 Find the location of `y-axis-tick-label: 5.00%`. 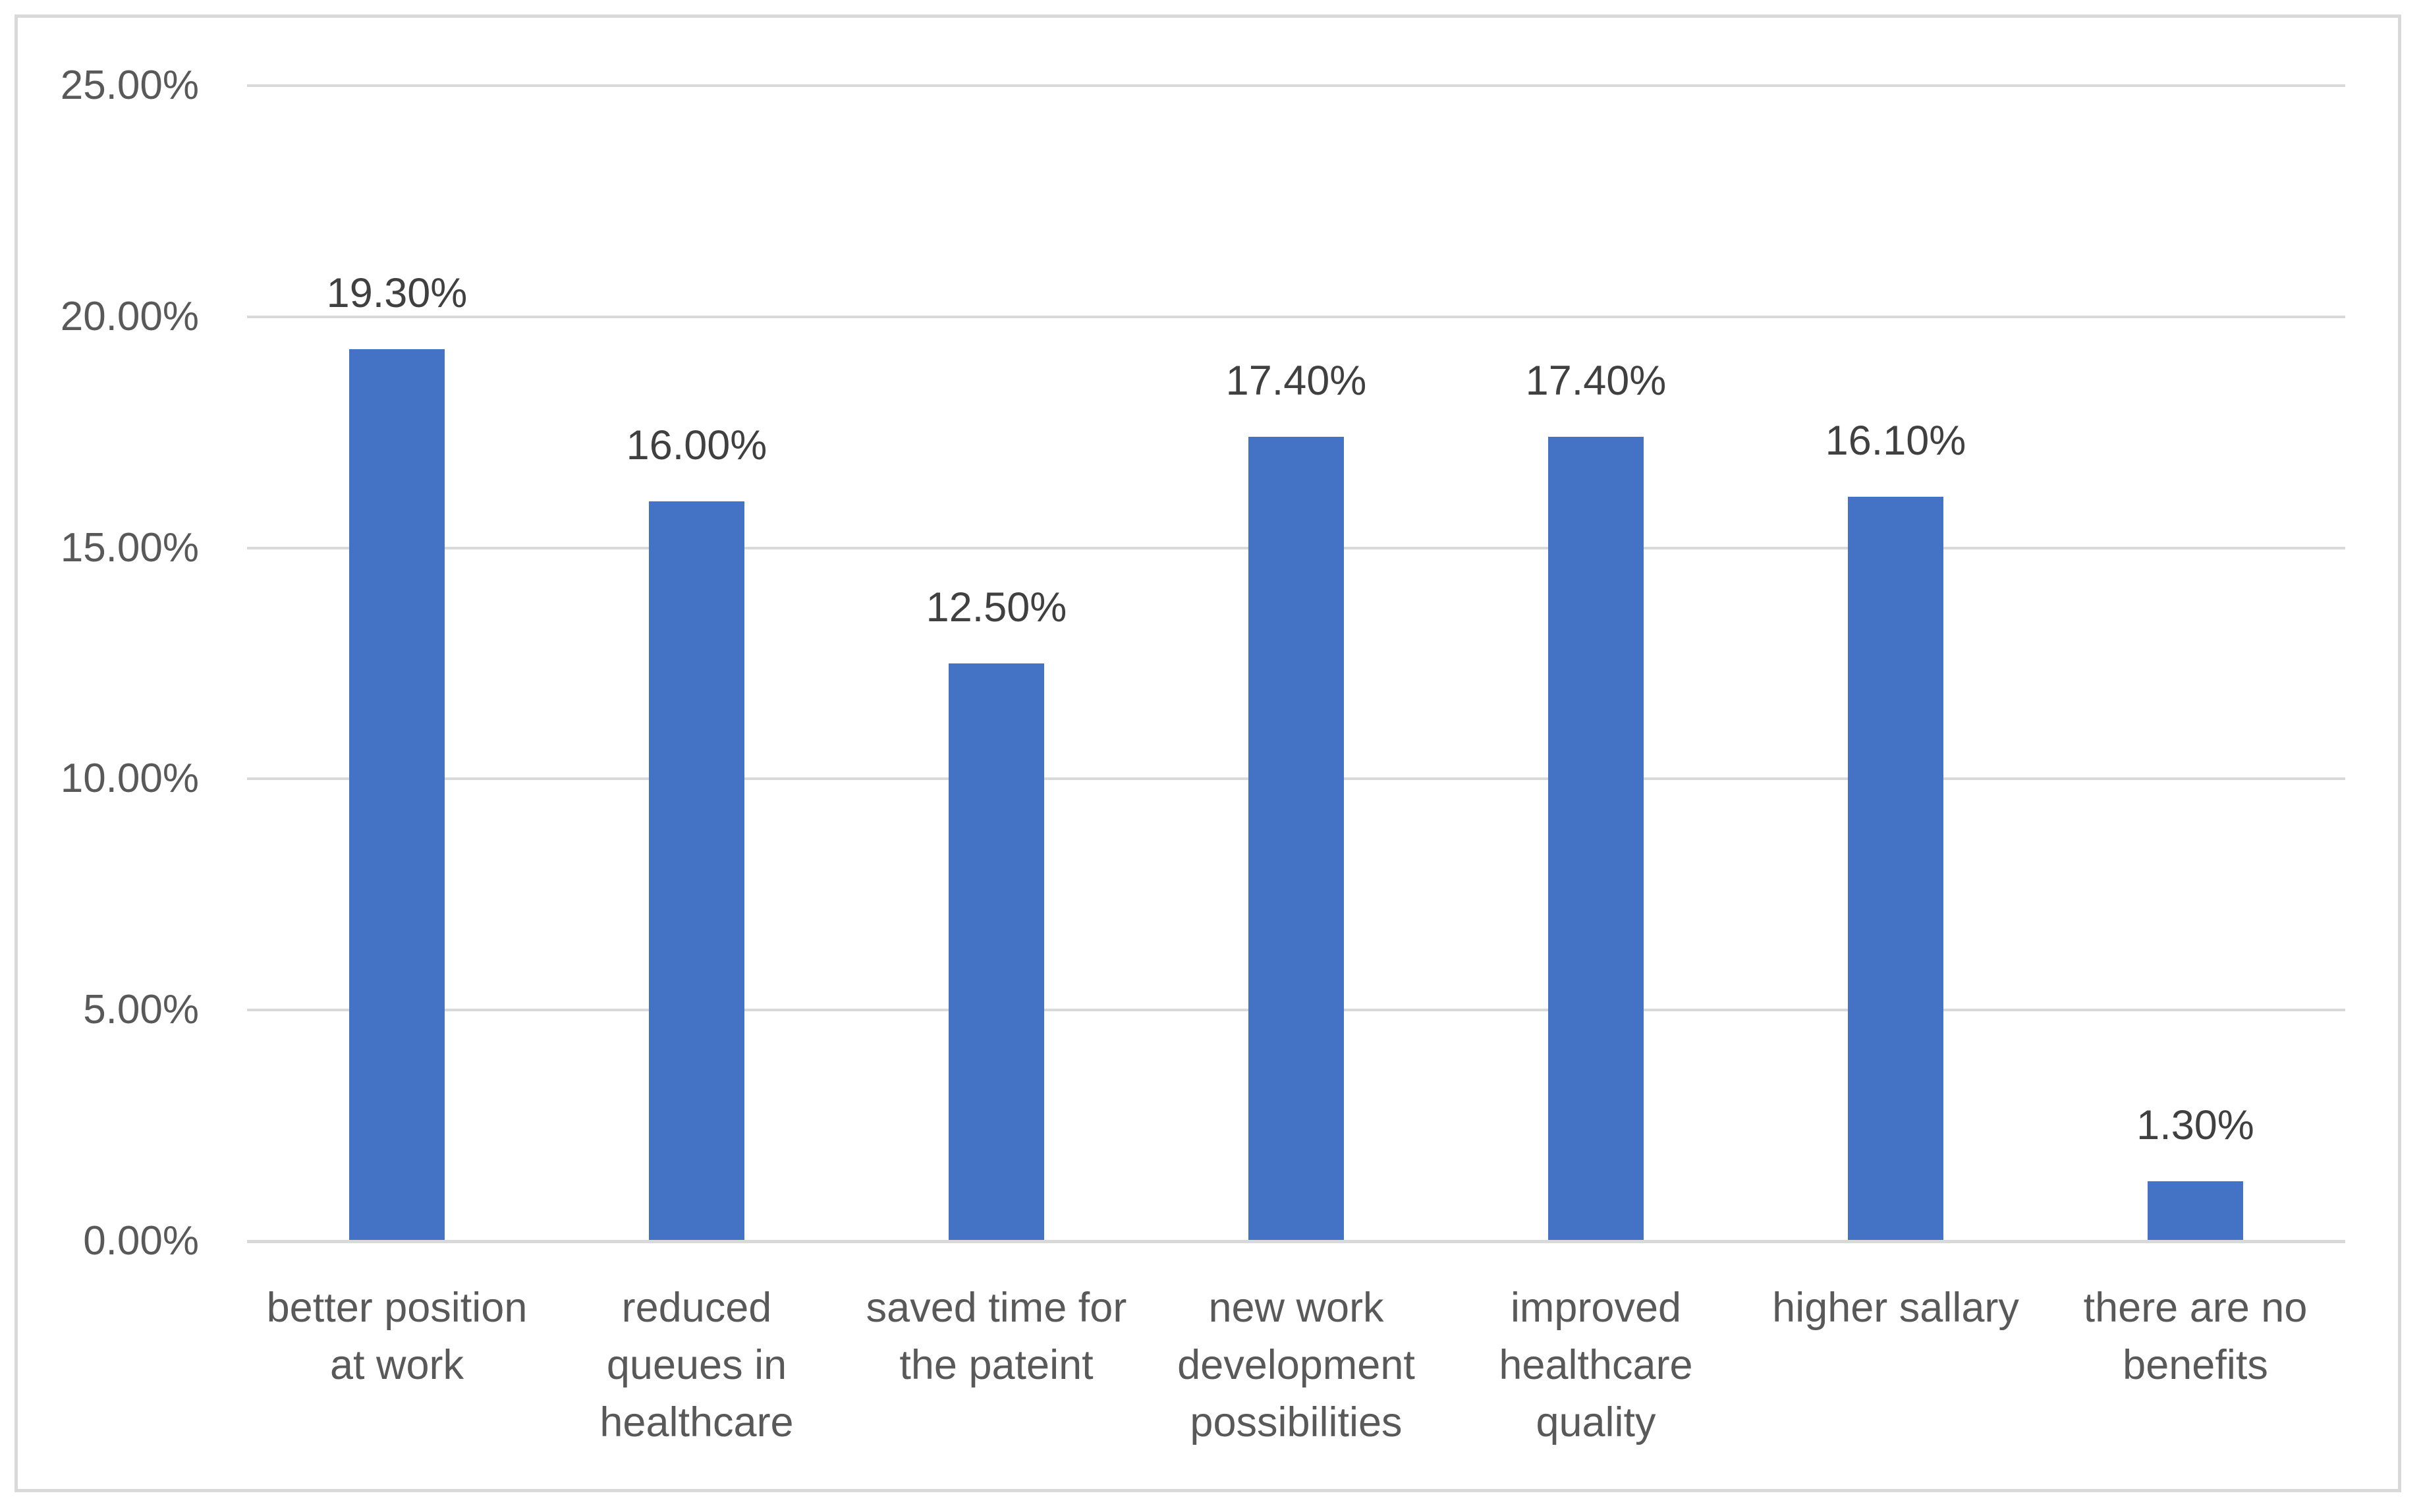

y-axis-tick-label: 5.00% is located at coordinates (141, 1010).